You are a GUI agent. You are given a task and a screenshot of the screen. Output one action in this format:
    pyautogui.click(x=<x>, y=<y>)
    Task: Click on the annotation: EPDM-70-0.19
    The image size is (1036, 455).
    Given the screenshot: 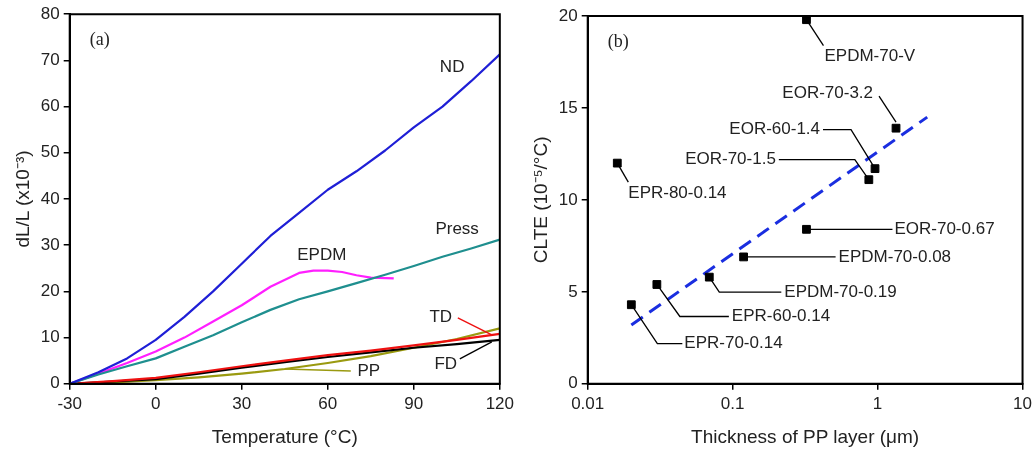 What is the action you would take?
    pyautogui.click(x=840, y=291)
    